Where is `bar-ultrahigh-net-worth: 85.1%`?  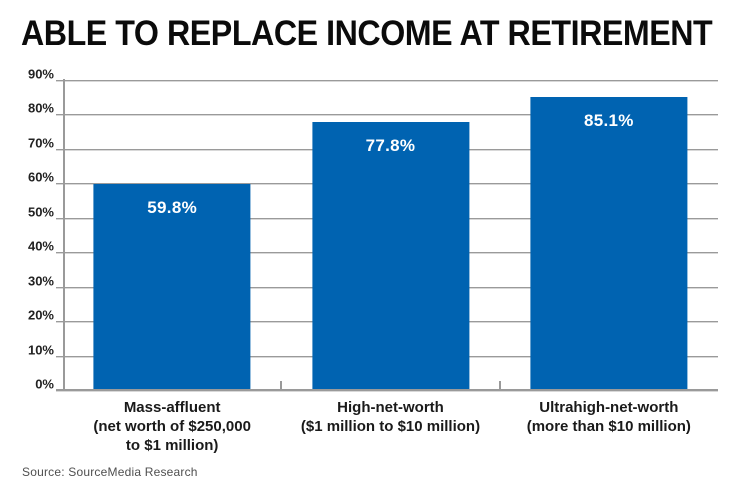
bar-ultrahigh-net-worth: 85.1% is located at coordinates (609, 243).